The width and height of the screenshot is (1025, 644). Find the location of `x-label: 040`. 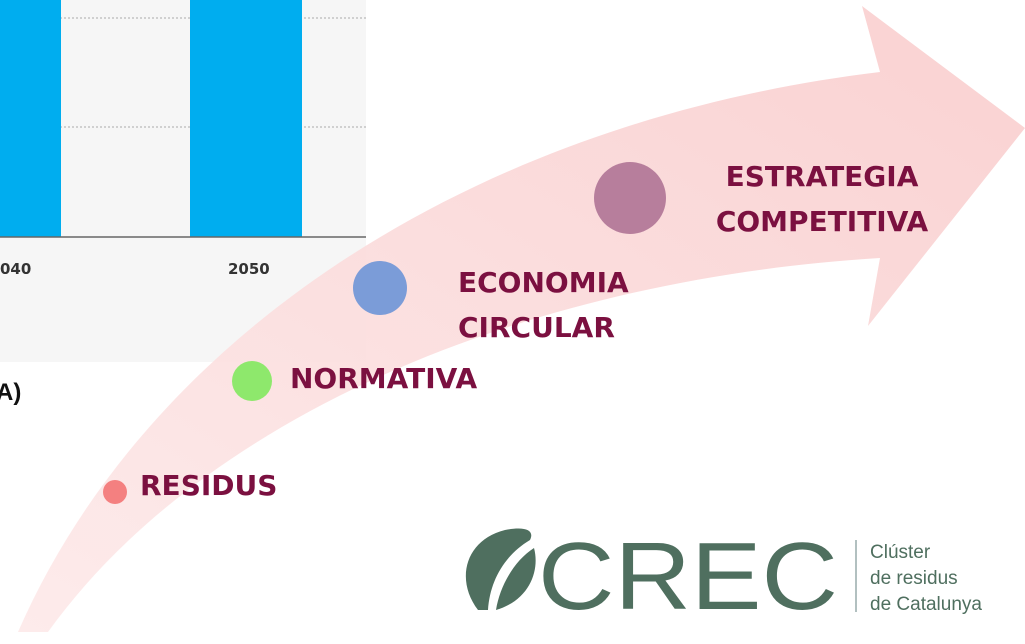

x-label: 040 is located at coordinates (15, 269).